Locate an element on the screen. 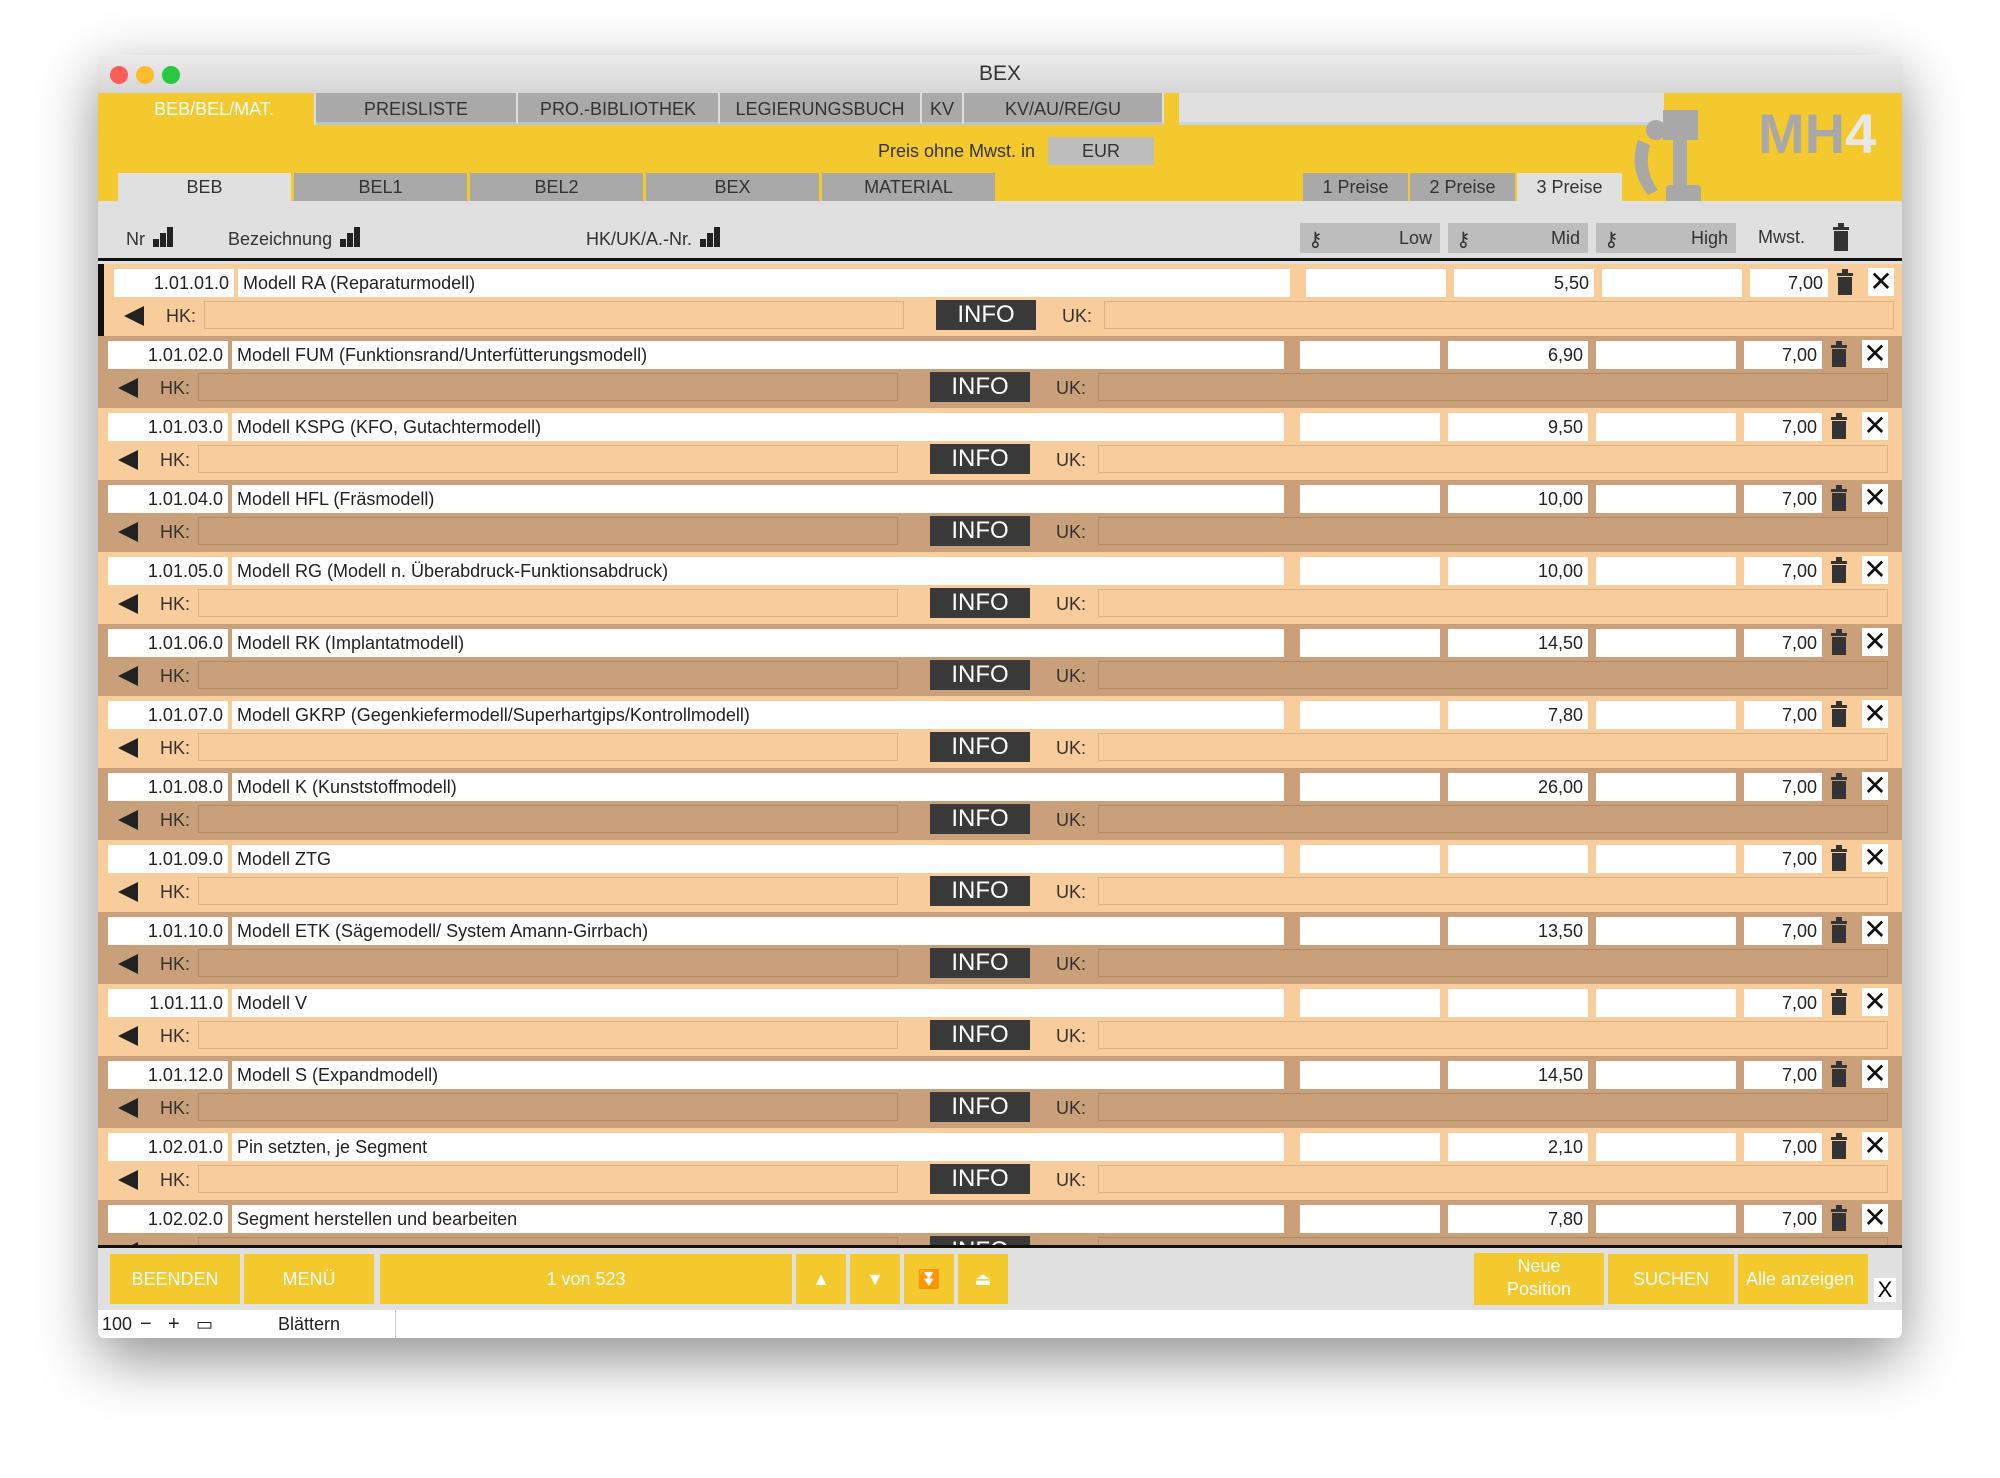 The width and height of the screenshot is (2000, 1478). last-record-button: ⏬ is located at coordinates (929, 1279).